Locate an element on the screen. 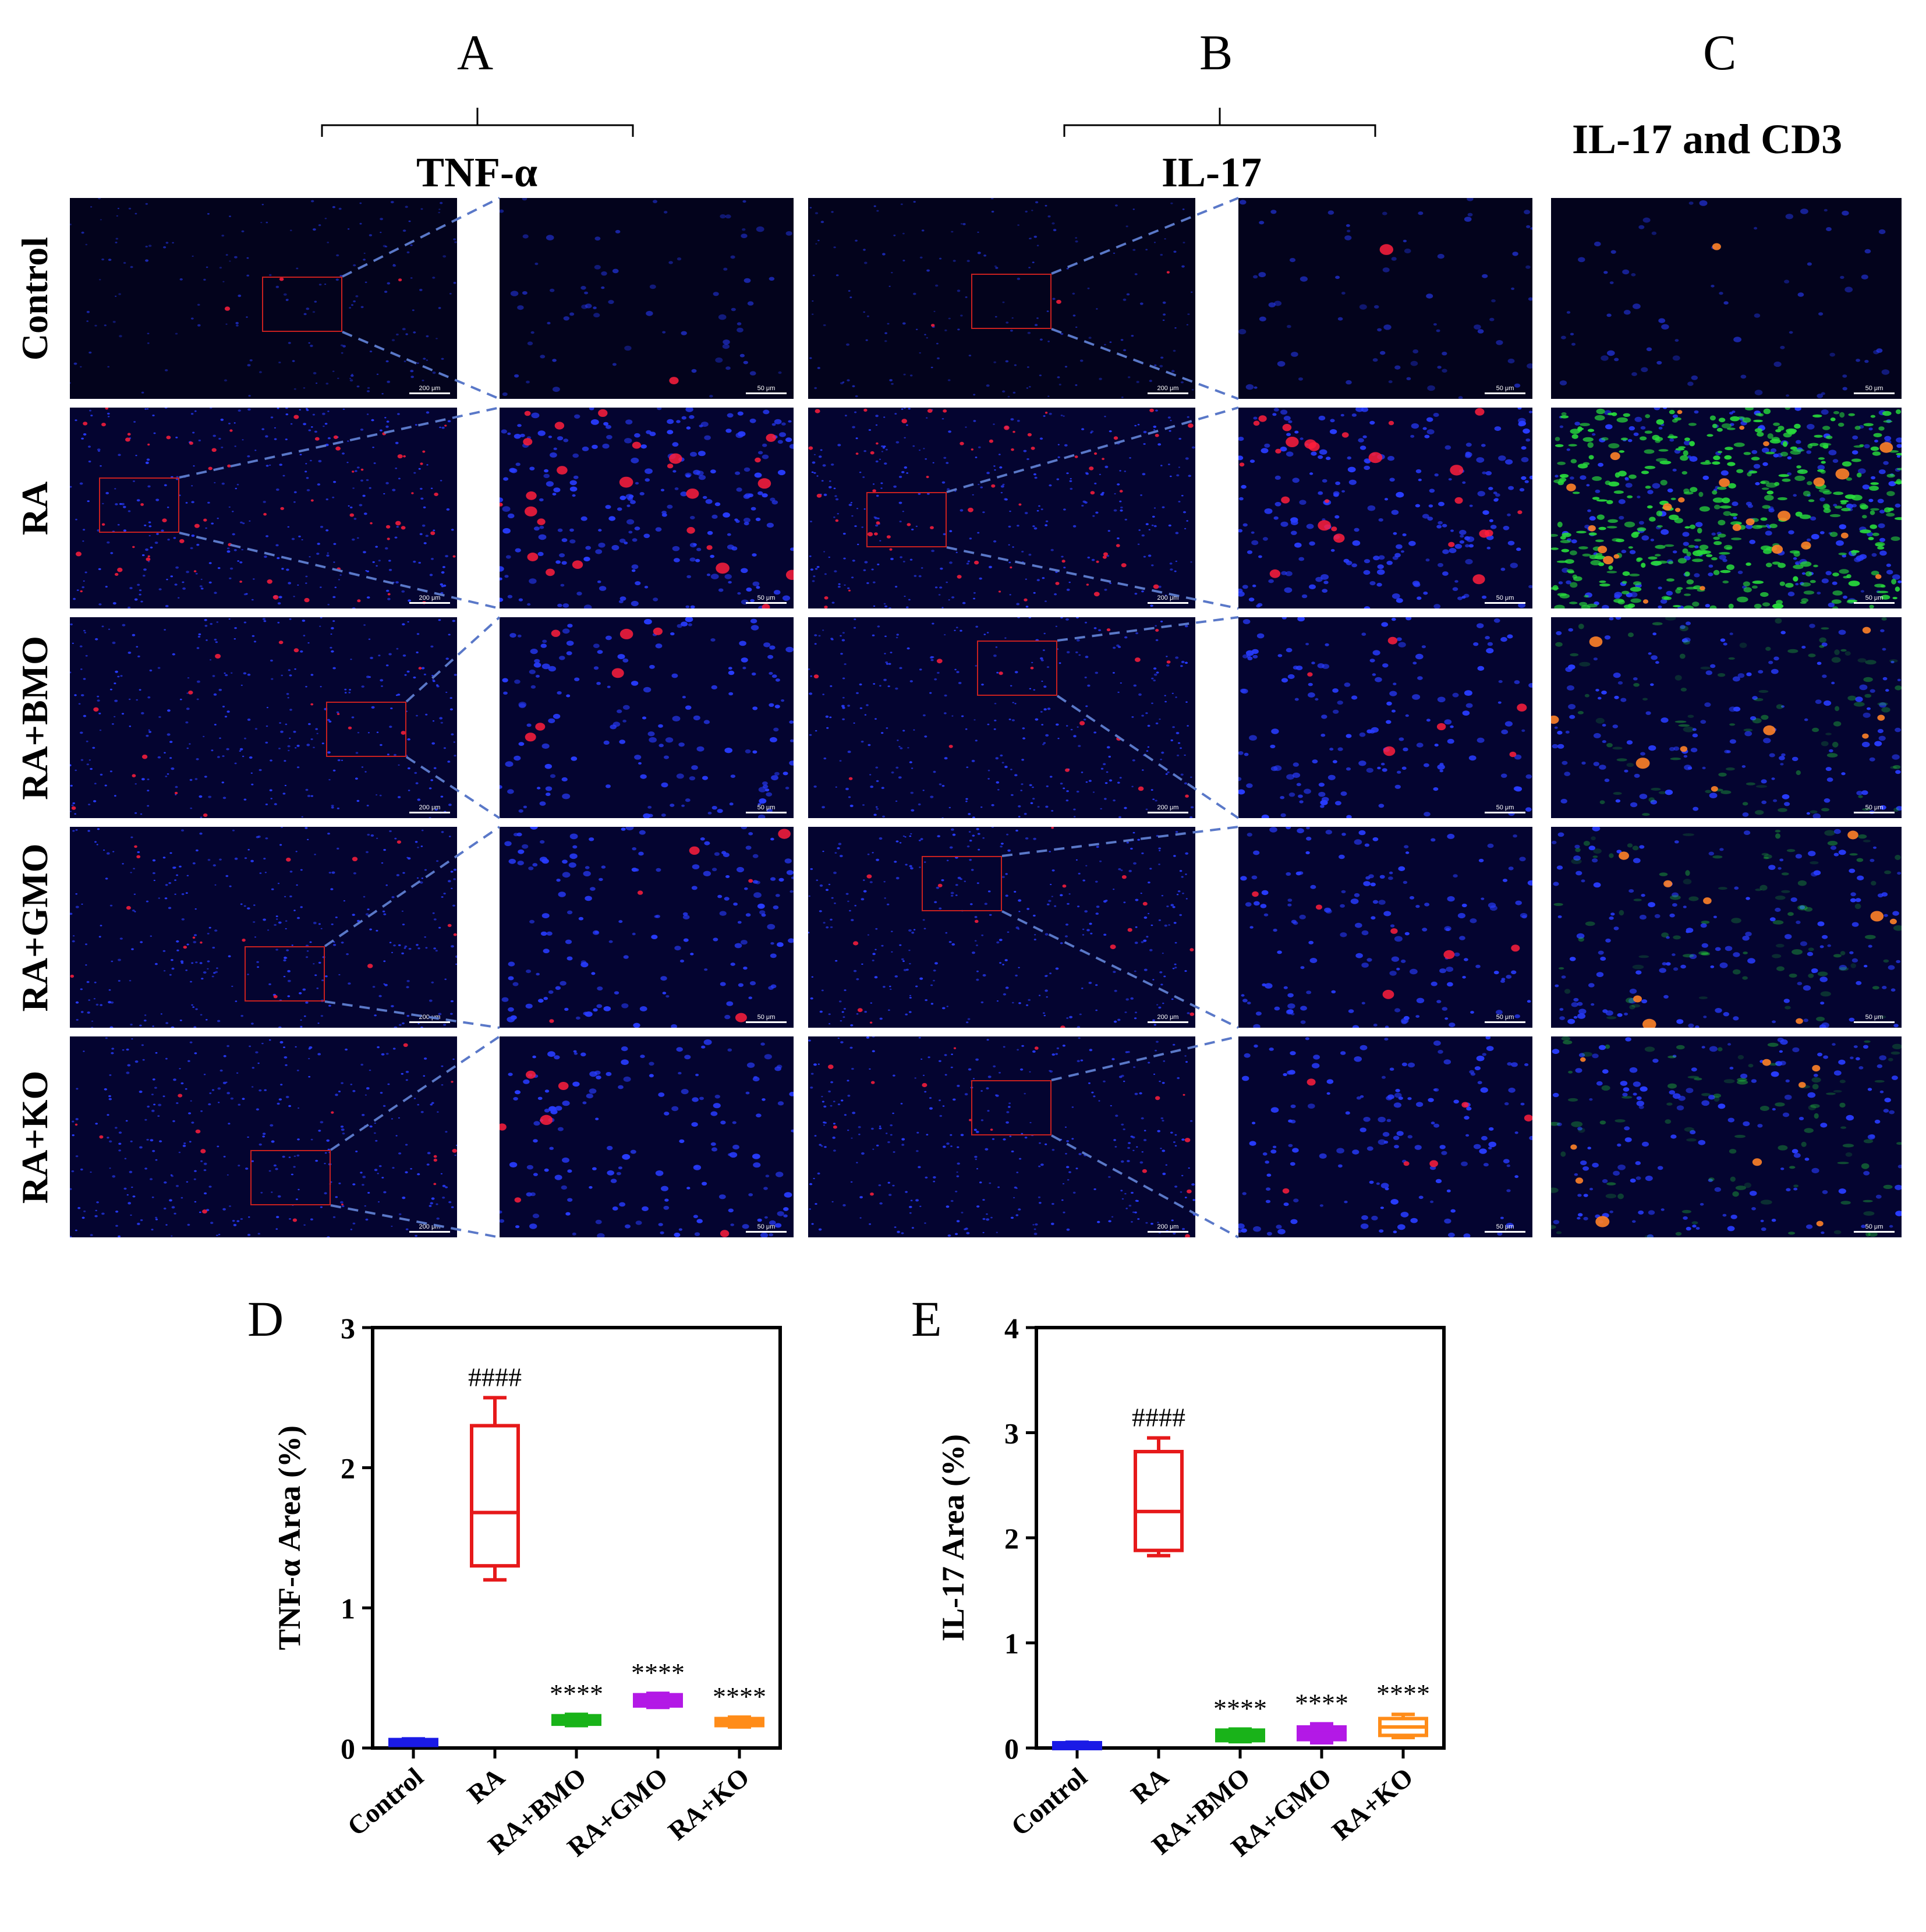  panel-letter-d: D is located at coordinates (265, 1319).